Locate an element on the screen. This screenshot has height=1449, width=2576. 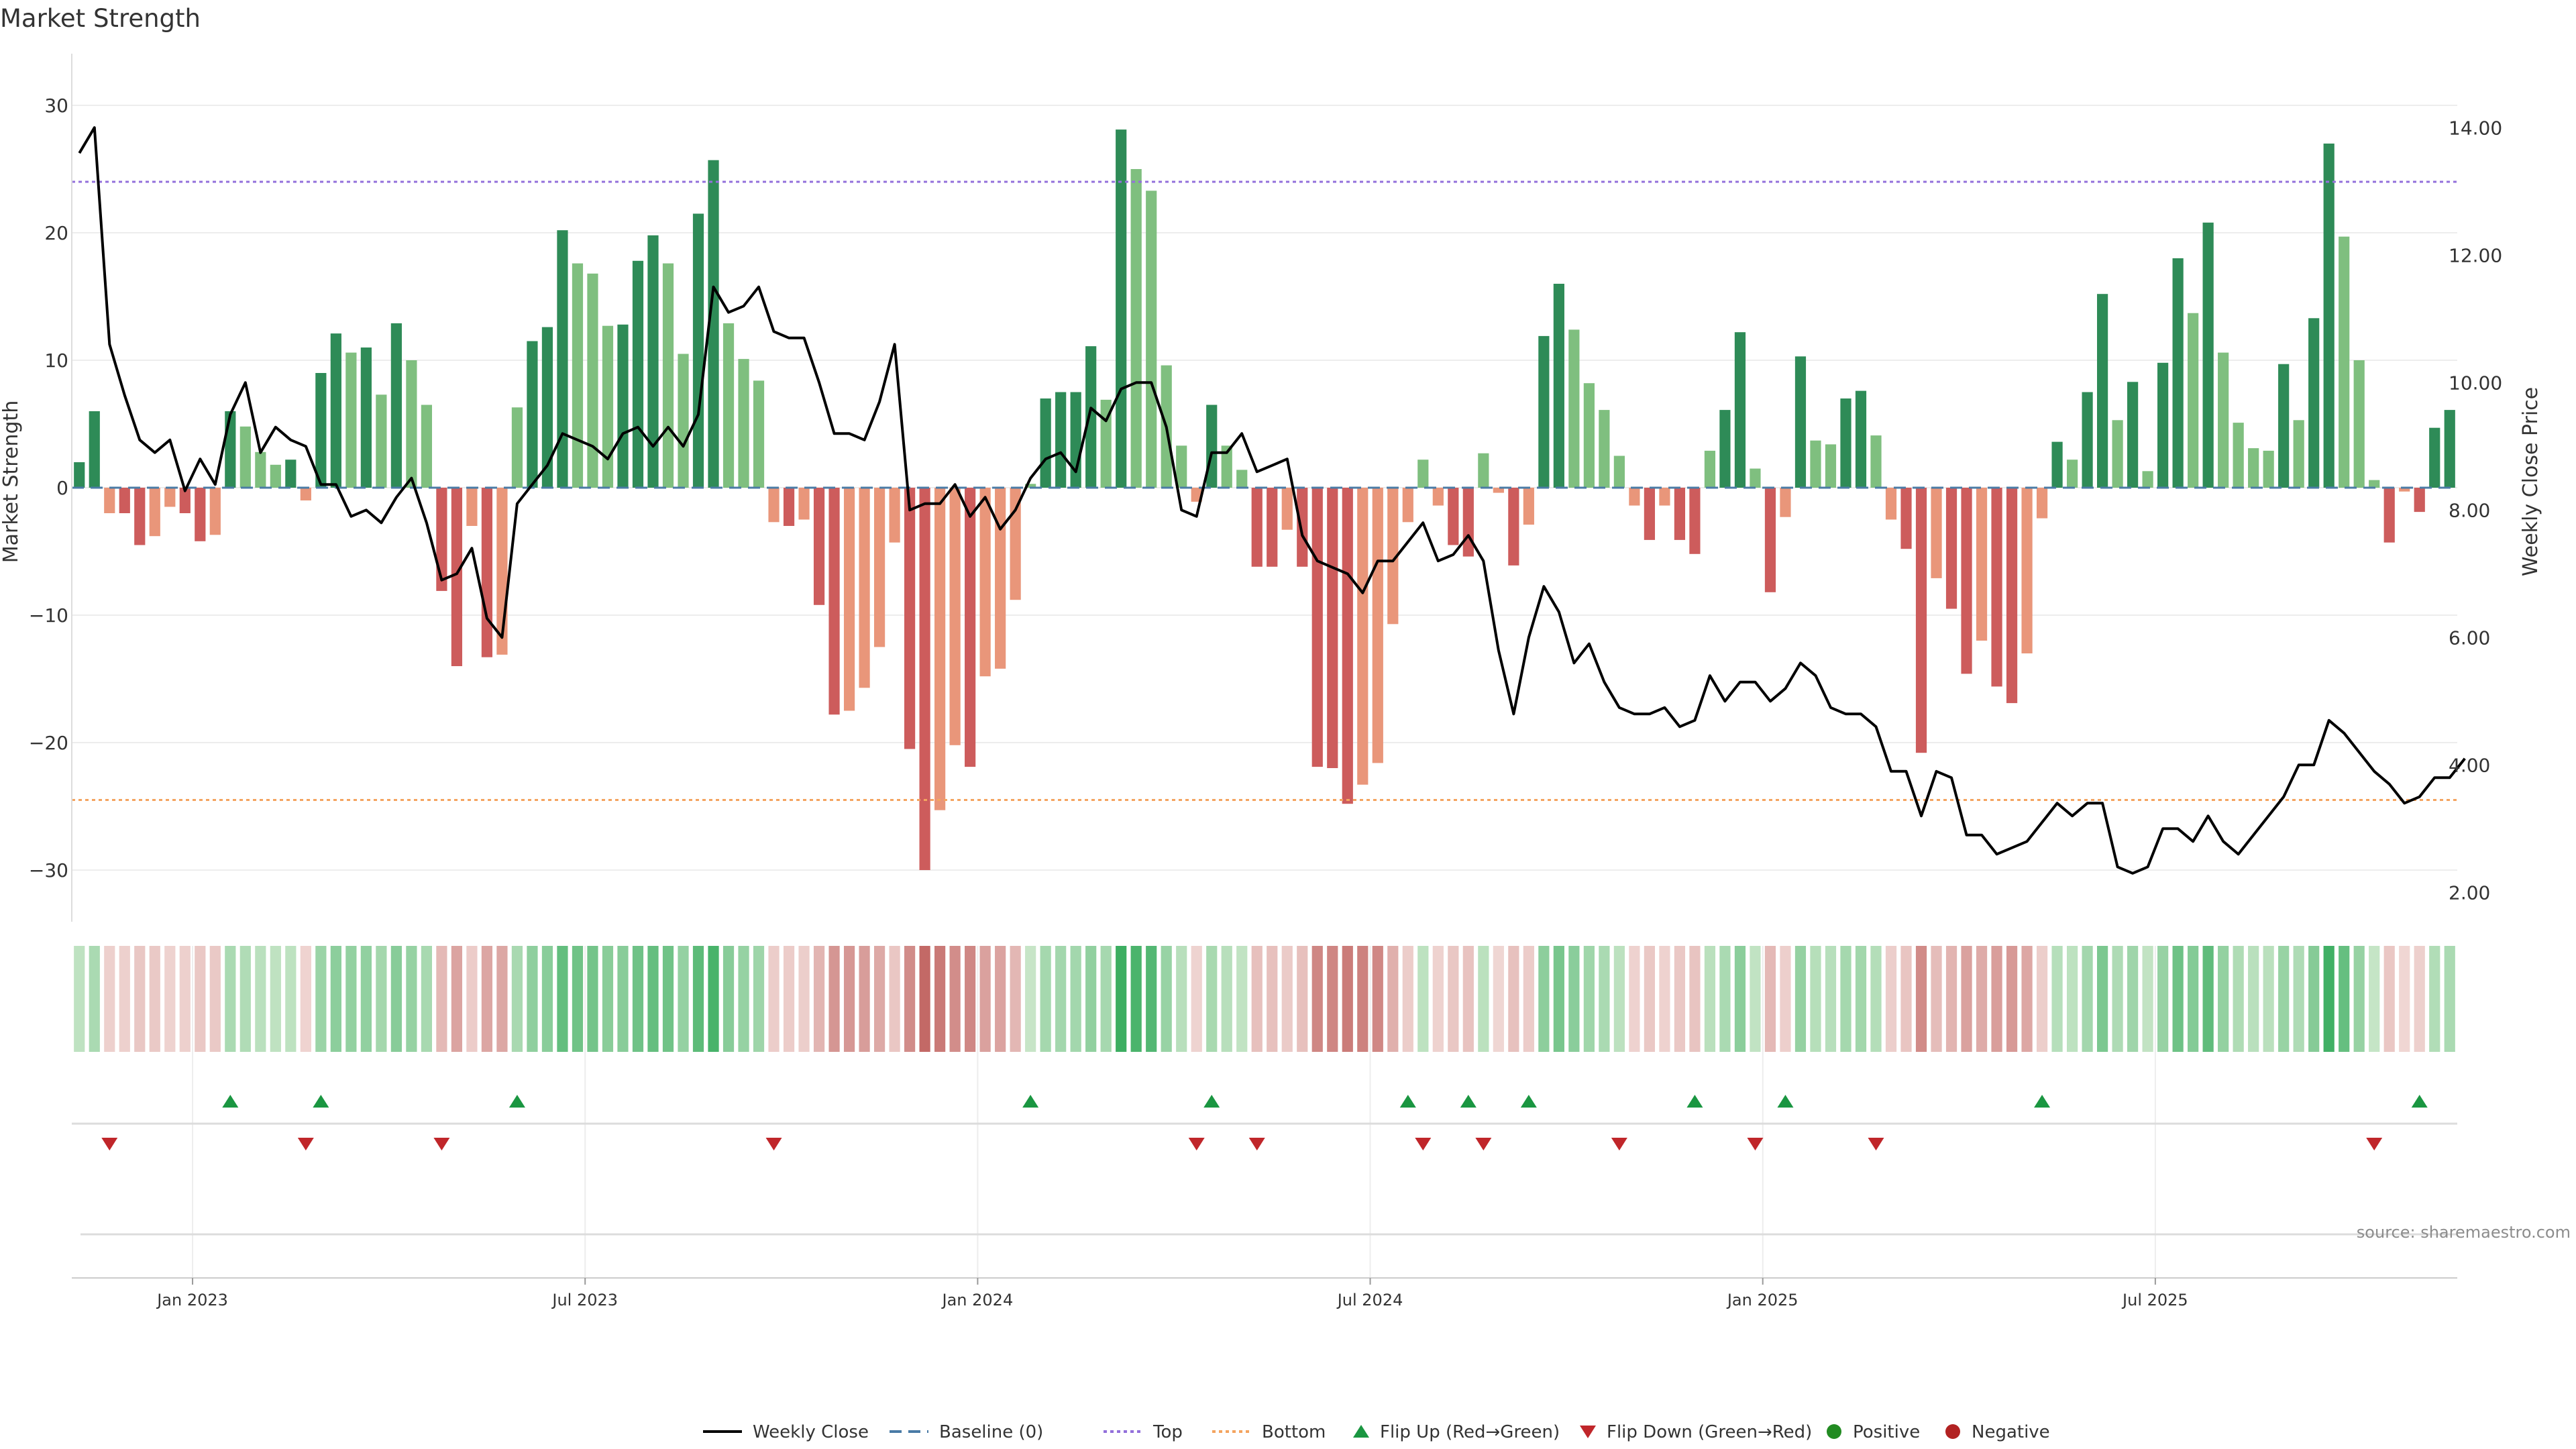
y-tick-left: 20 is located at coordinates (56, 233).